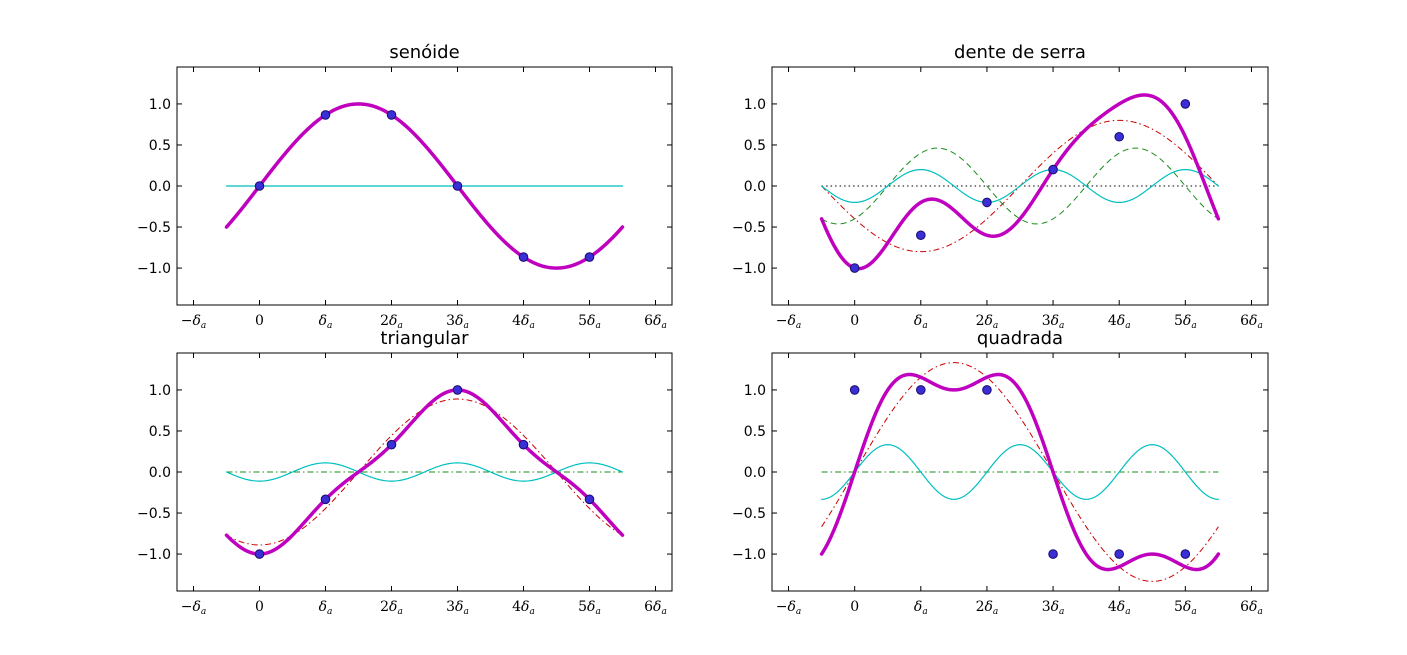 This screenshot has height=655, width=1407. I want to click on subplot-title: quadrada, so click(1020, 338).